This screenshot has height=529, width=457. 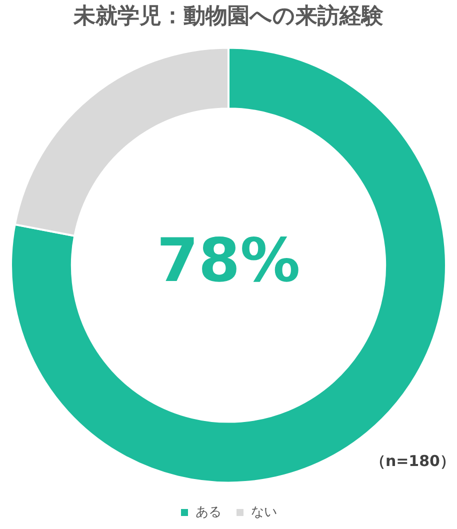 I want to click on legend-label: ない, so click(x=264, y=512).